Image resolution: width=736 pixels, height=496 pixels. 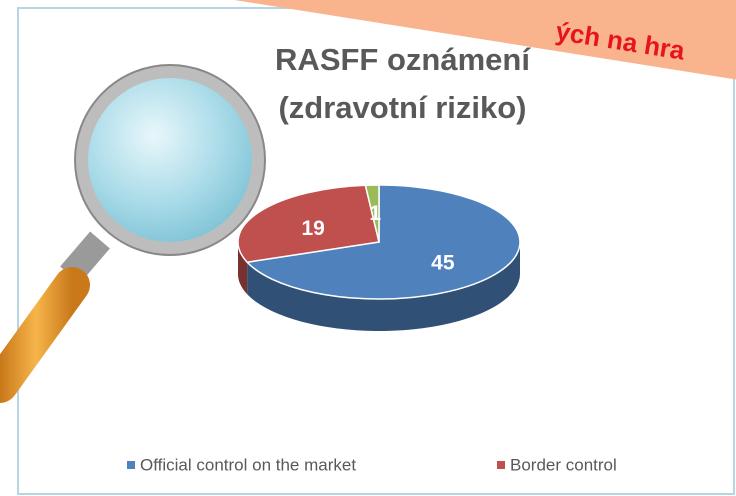 I want to click on data-label: 19, so click(x=312, y=228).